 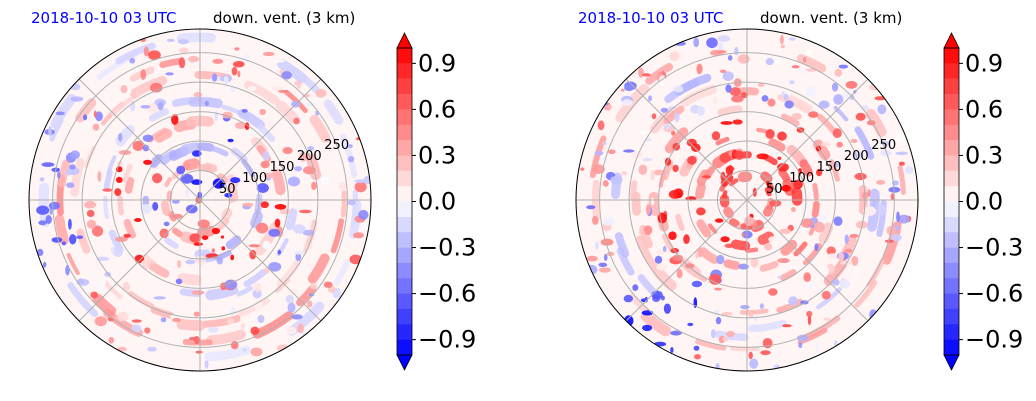 What do you see at coordinates (404, 362) in the screenshot?
I see `colorbar-extend-min` at bounding box center [404, 362].